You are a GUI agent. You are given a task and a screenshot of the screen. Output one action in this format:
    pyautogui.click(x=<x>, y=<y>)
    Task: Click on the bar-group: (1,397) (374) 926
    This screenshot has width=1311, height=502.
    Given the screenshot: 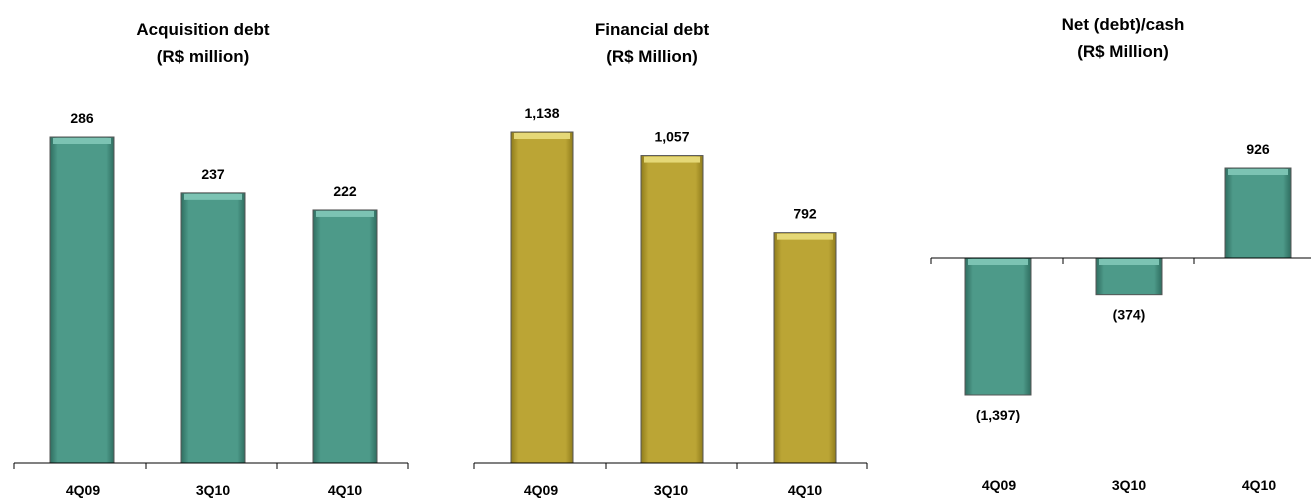 What is the action you would take?
    pyautogui.click(x=1128, y=282)
    